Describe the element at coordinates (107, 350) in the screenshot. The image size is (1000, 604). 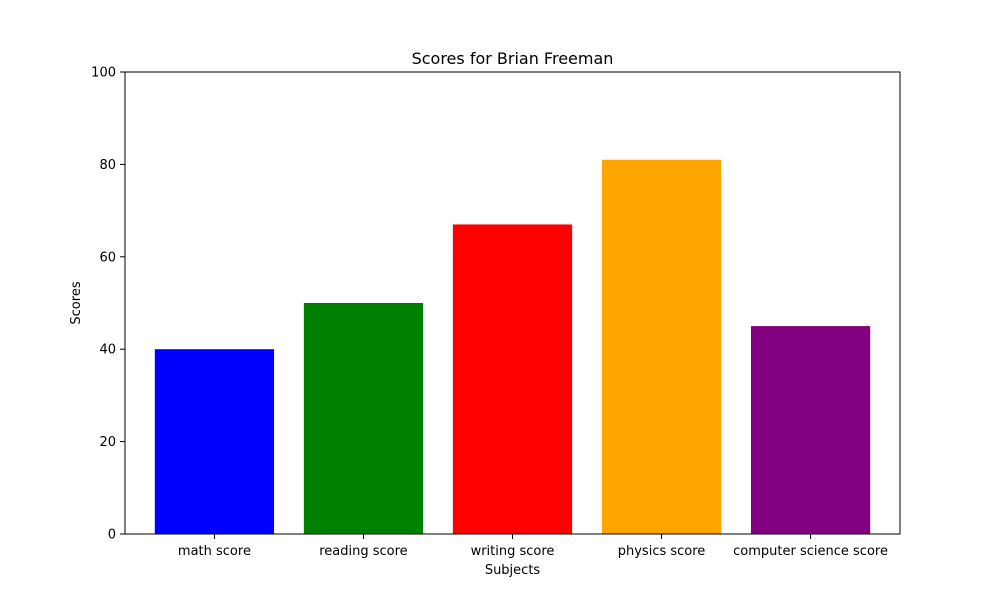
I see `y-tick-label: 40` at that location.